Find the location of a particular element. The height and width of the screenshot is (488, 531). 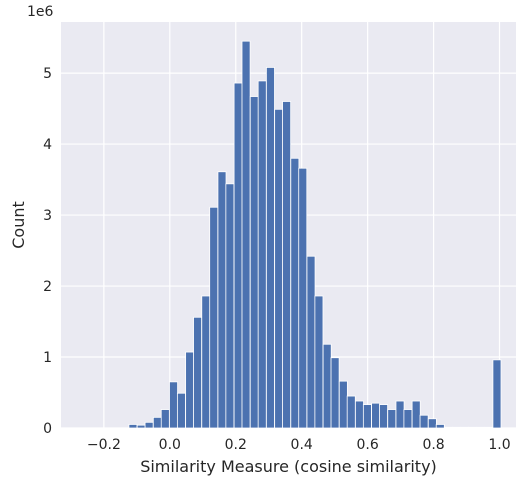

y-tick-labels: 0 1 2 3 4 5 is located at coordinates (47, 251).